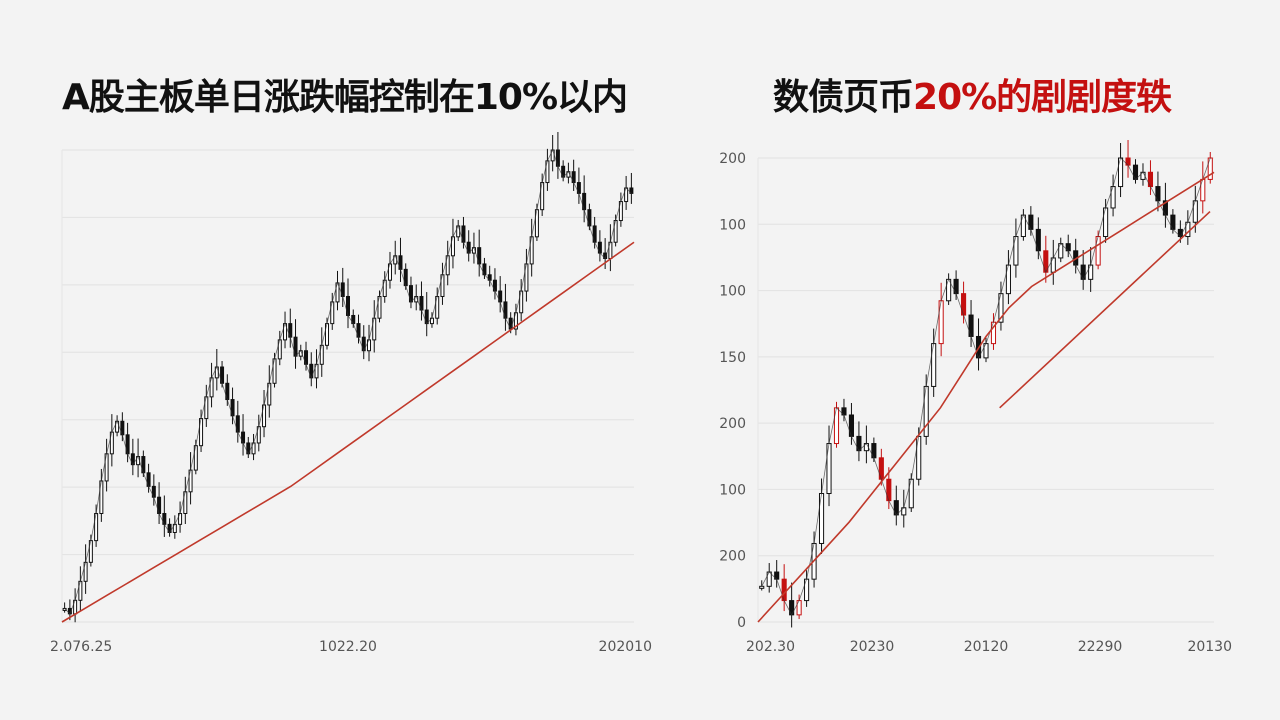 This screenshot has height=720, width=1280. Describe the element at coordinates (1100, 647) in the screenshot. I see `x-tick-label: 22290` at that location.